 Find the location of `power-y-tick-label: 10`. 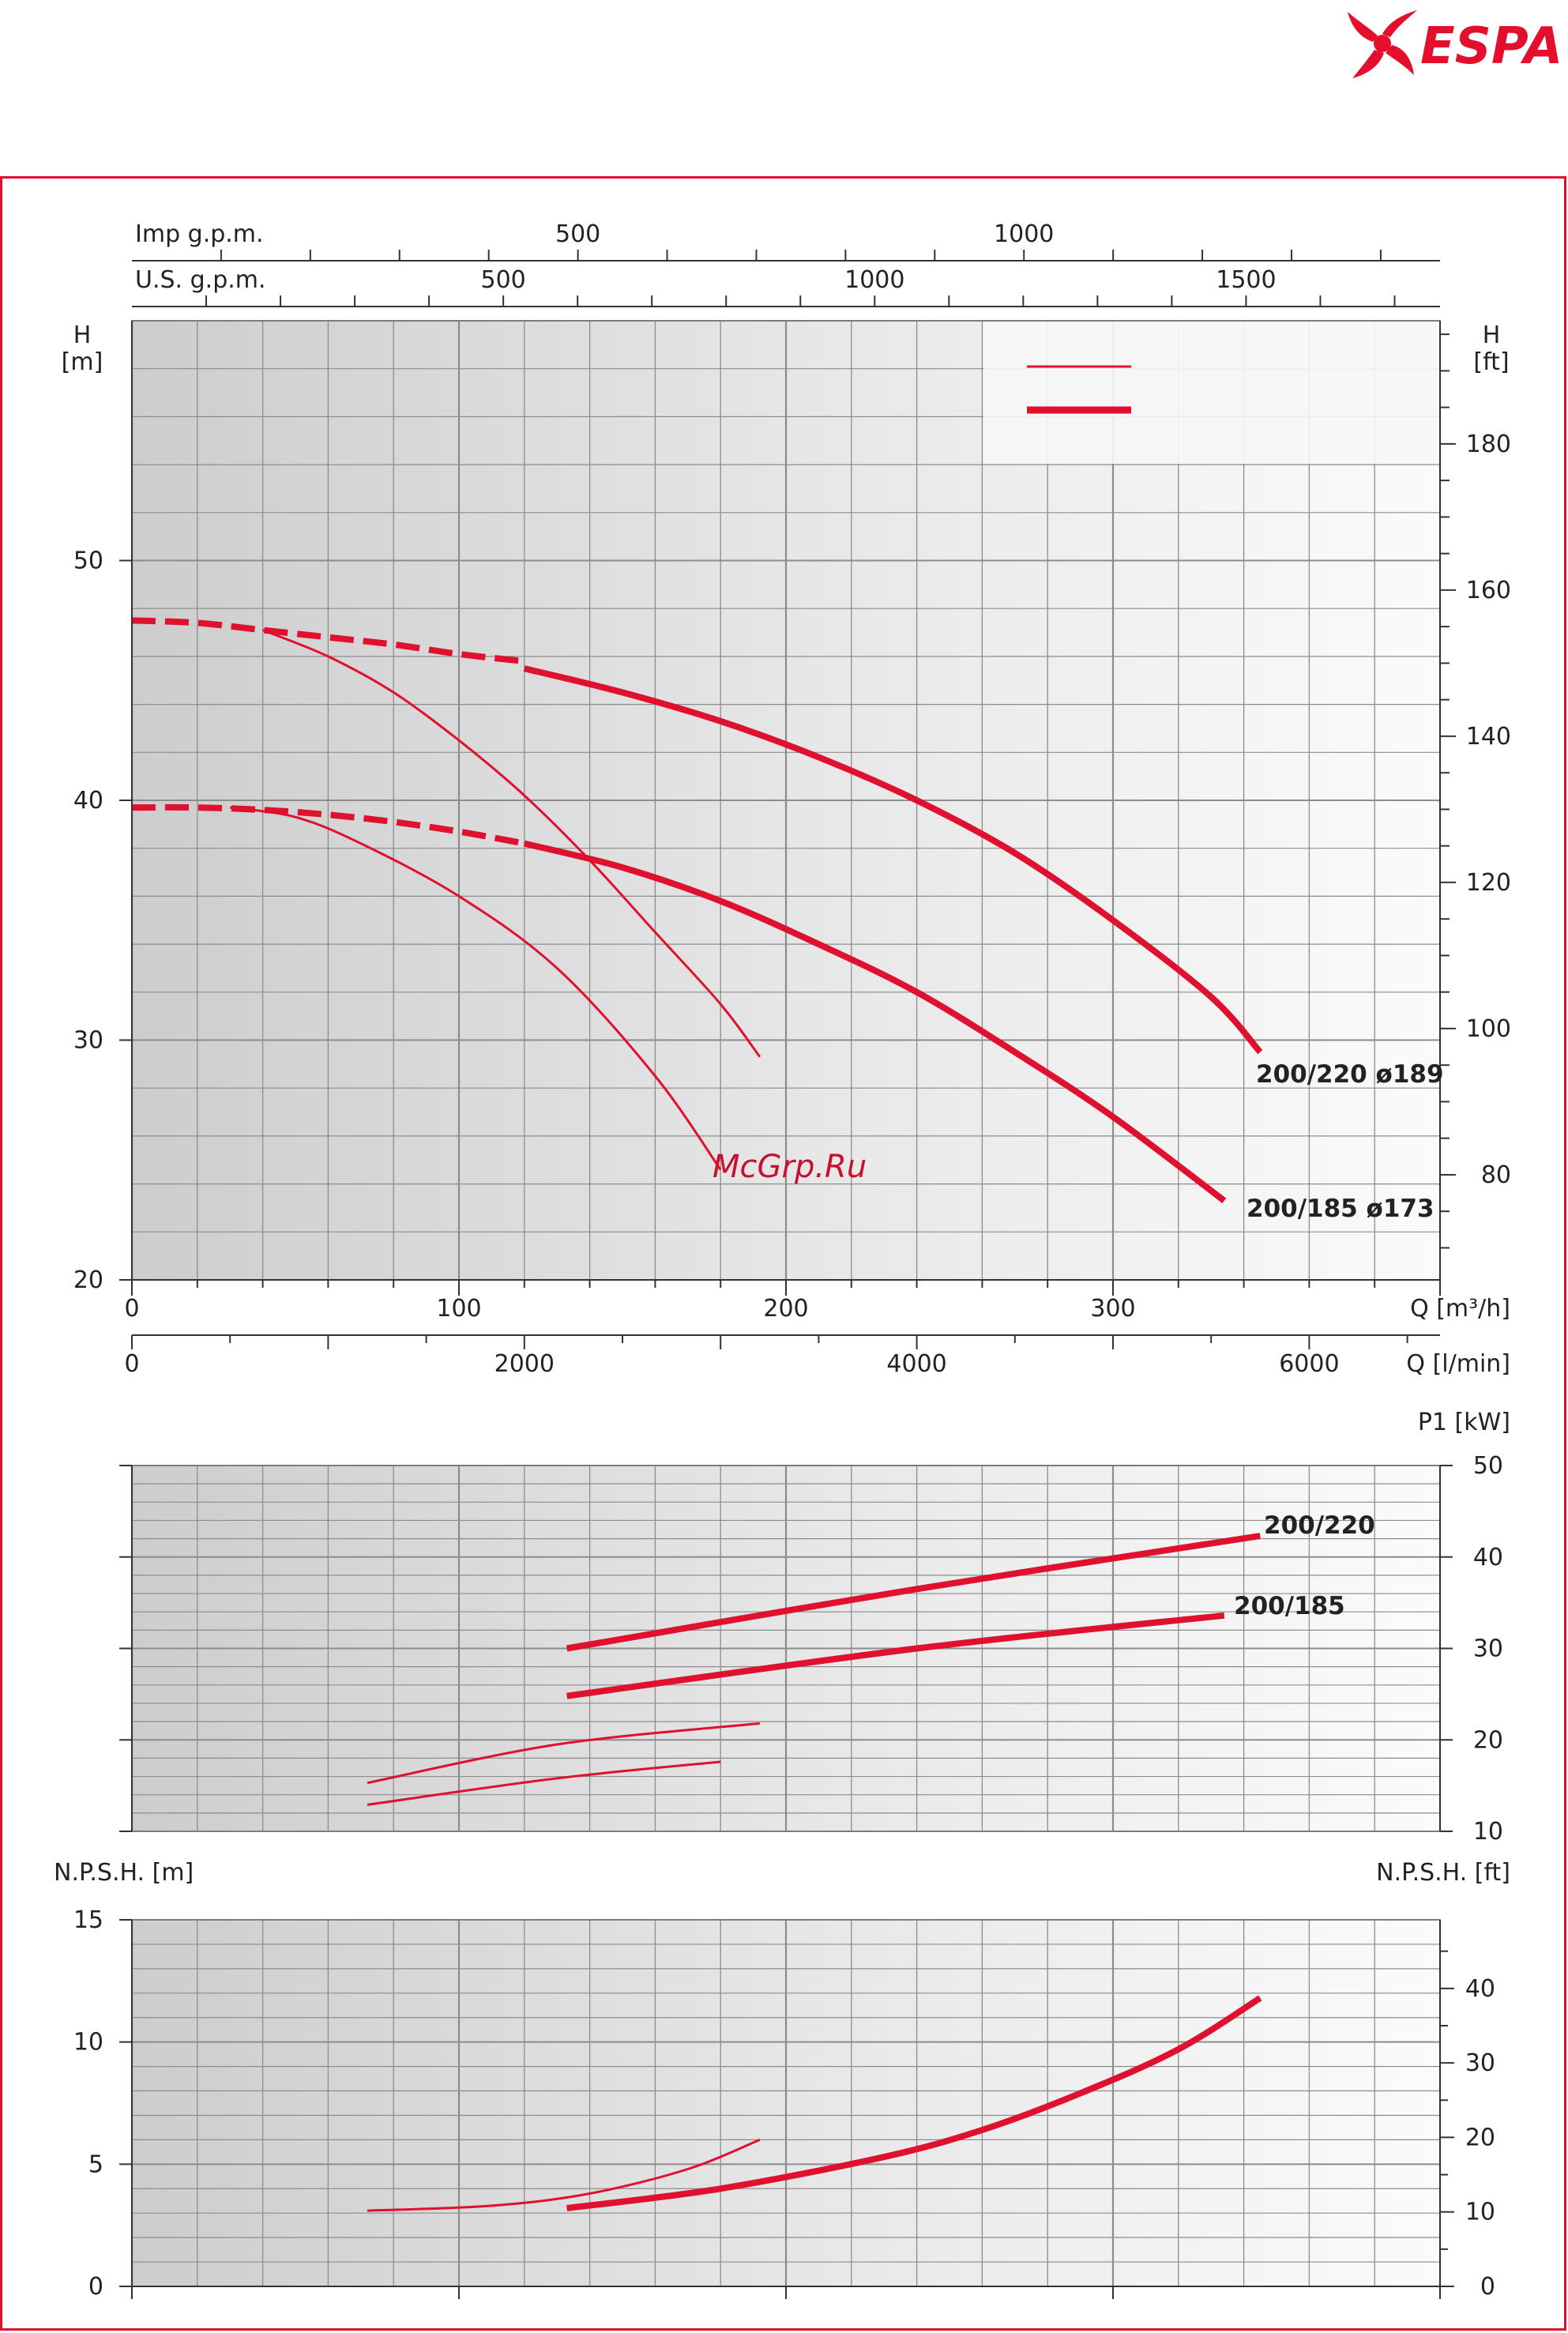

power-y-tick-label: 10 is located at coordinates (1488, 1832).